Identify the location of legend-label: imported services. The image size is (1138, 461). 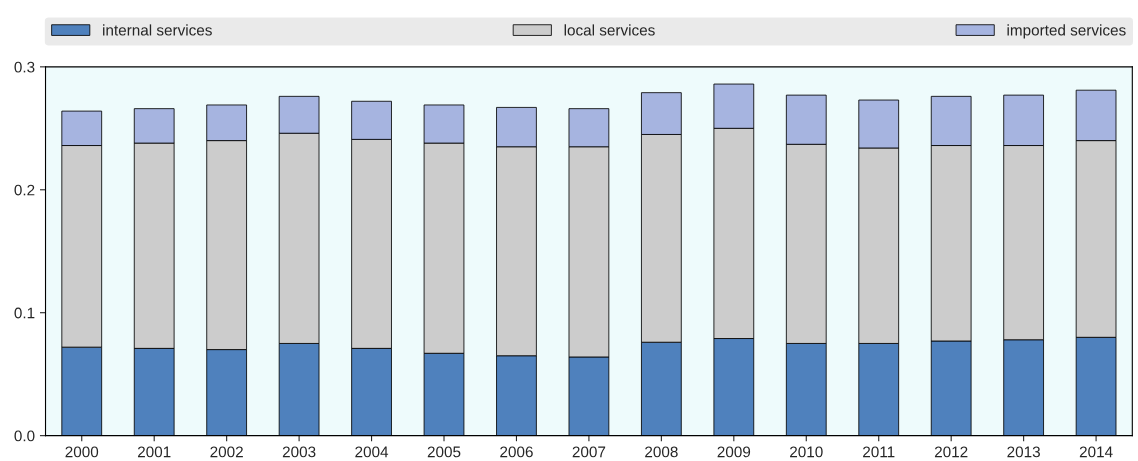
(1066, 31).